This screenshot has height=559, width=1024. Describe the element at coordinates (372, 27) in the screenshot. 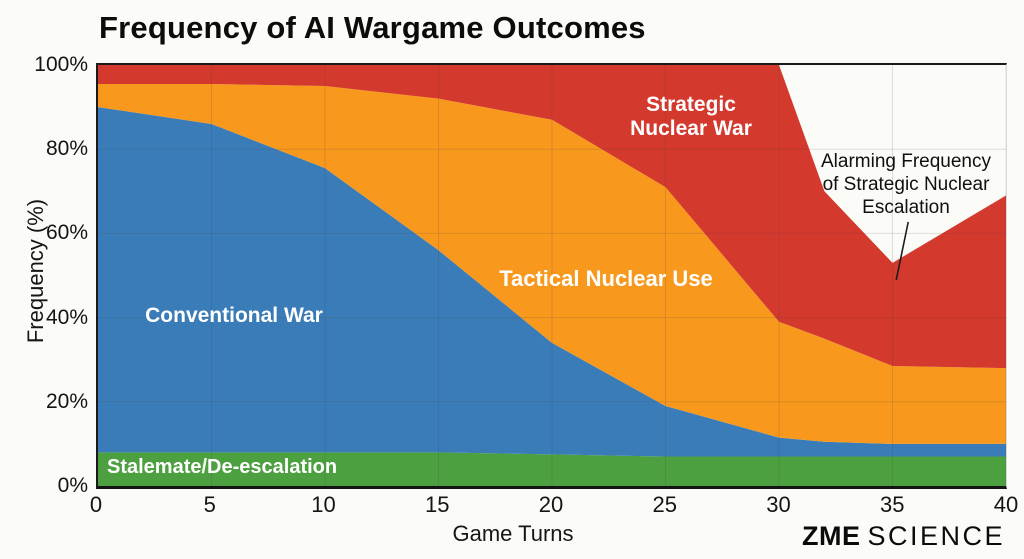

I see `chart-title: Frequency of AI Wargame Outcomes` at that location.